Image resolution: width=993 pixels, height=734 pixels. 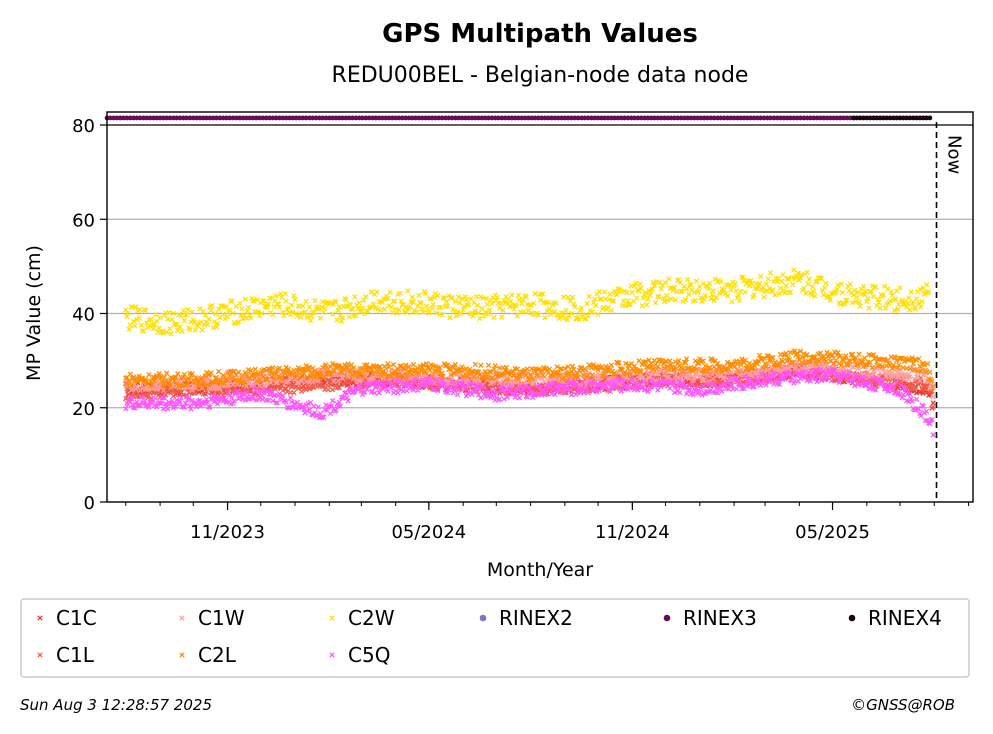 What do you see at coordinates (221, 618) in the screenshot?
I see `legend-label-C1W: C1W` at bounding box center [221, 618].